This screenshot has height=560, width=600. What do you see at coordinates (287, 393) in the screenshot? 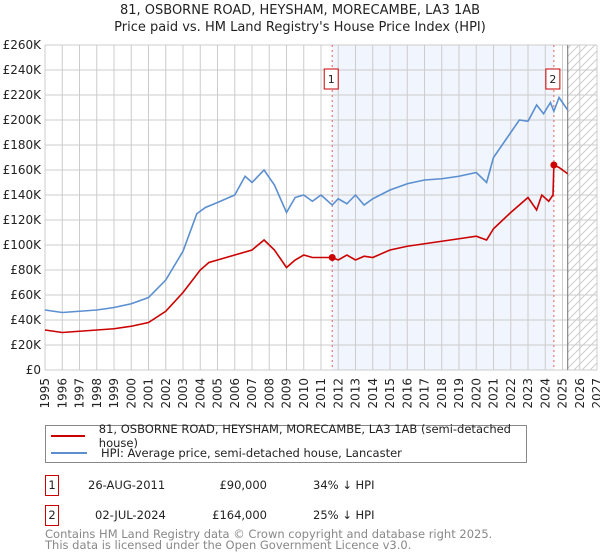
I see `x-tick-label: 2009` at bounding box center [287, 393].